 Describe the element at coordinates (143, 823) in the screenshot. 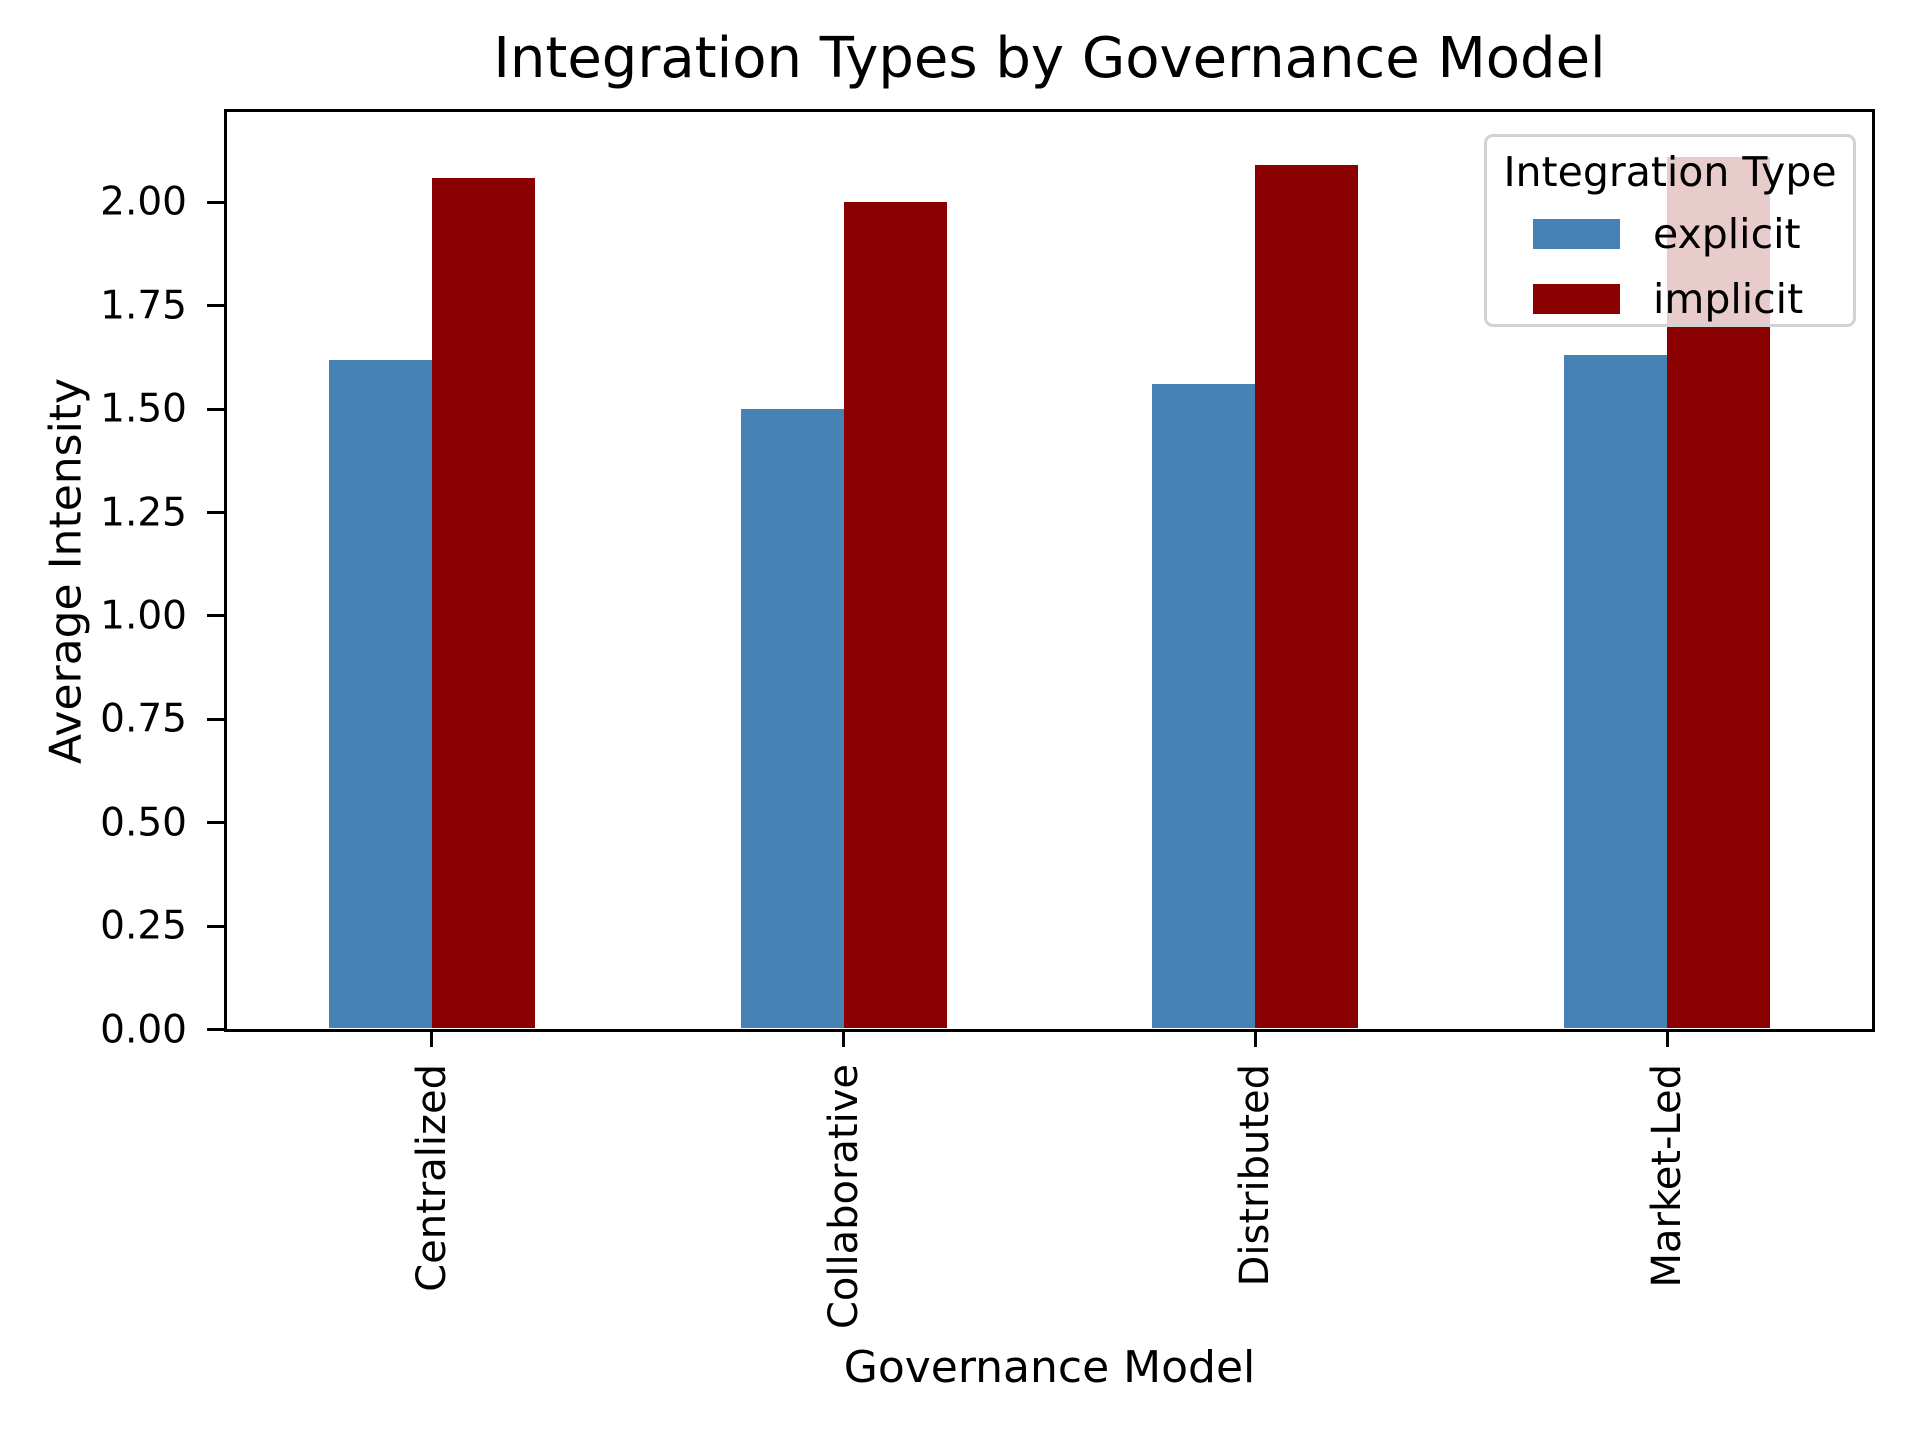

I see `y-tick-label: 0.50` at that location.